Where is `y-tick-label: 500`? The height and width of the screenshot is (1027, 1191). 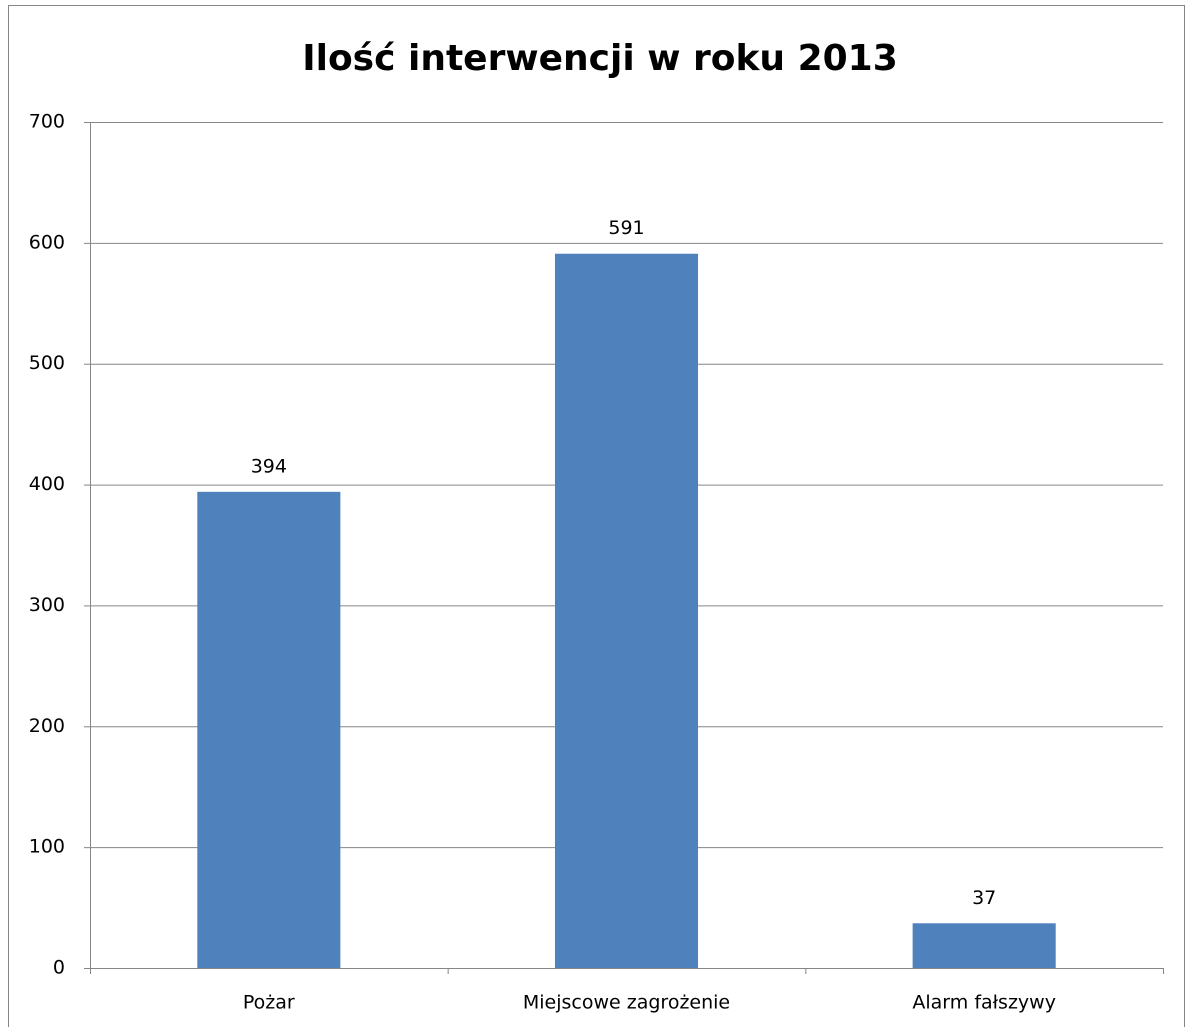
y-tick-label: 500 is located at coordinates (47, 363).